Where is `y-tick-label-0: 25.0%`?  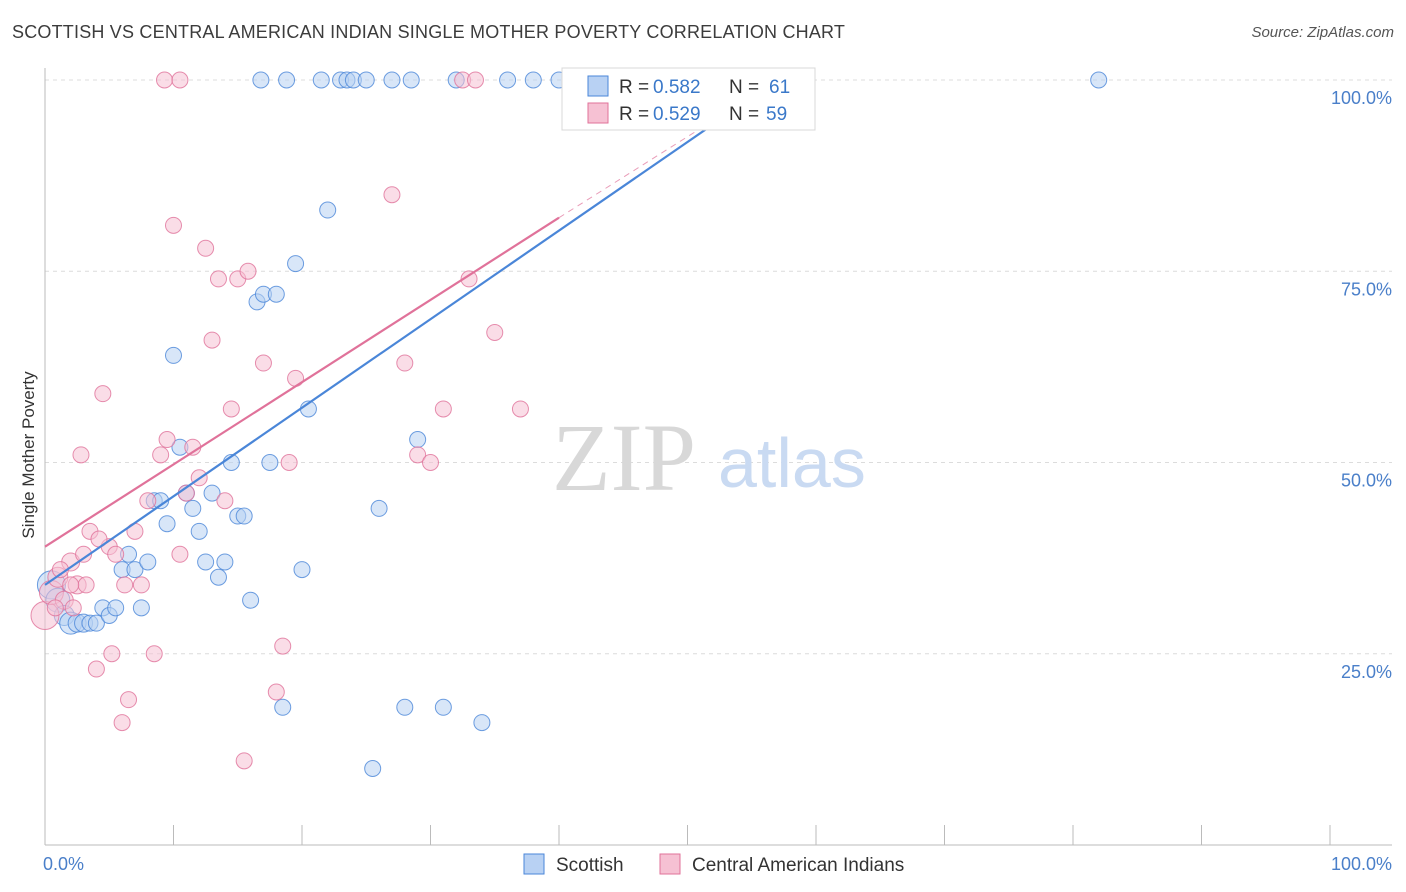
y-tick-label-0: 25.0% is located at coordinates (1366, 672).